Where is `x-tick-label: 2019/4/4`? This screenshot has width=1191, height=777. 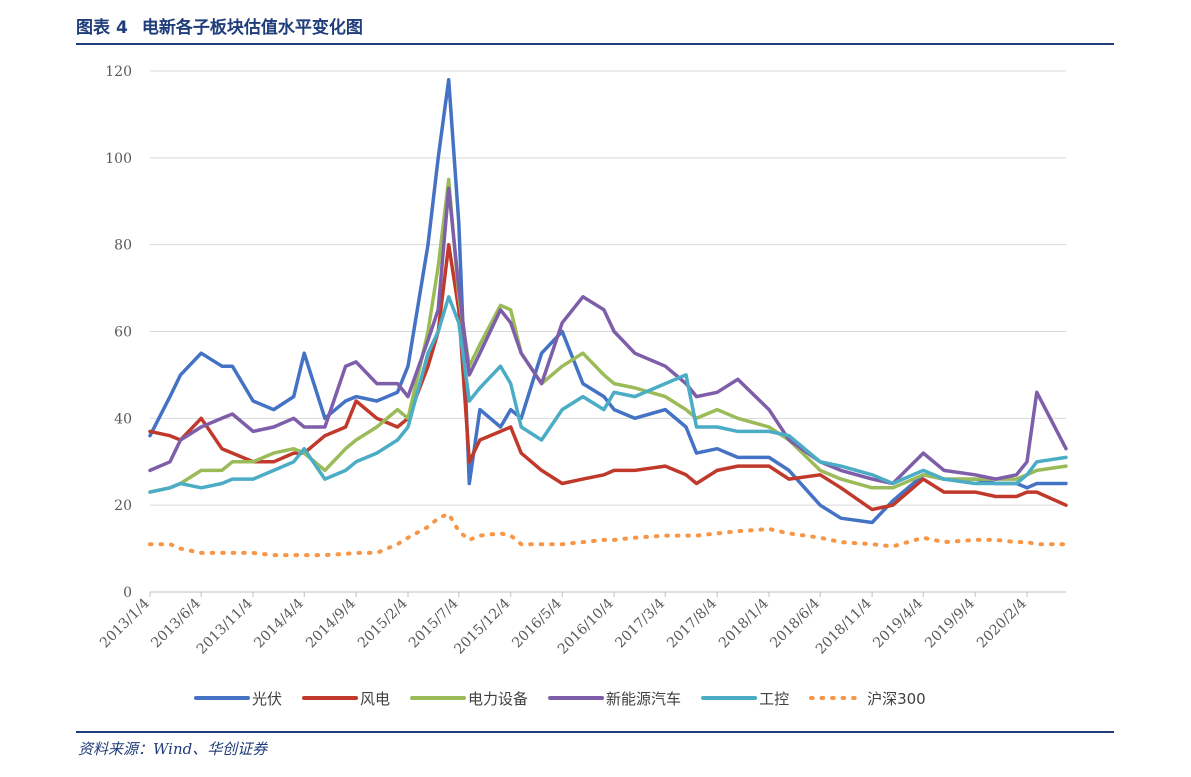
x-tick-label: 2019/4/4 is located at coordinates (898, 623).